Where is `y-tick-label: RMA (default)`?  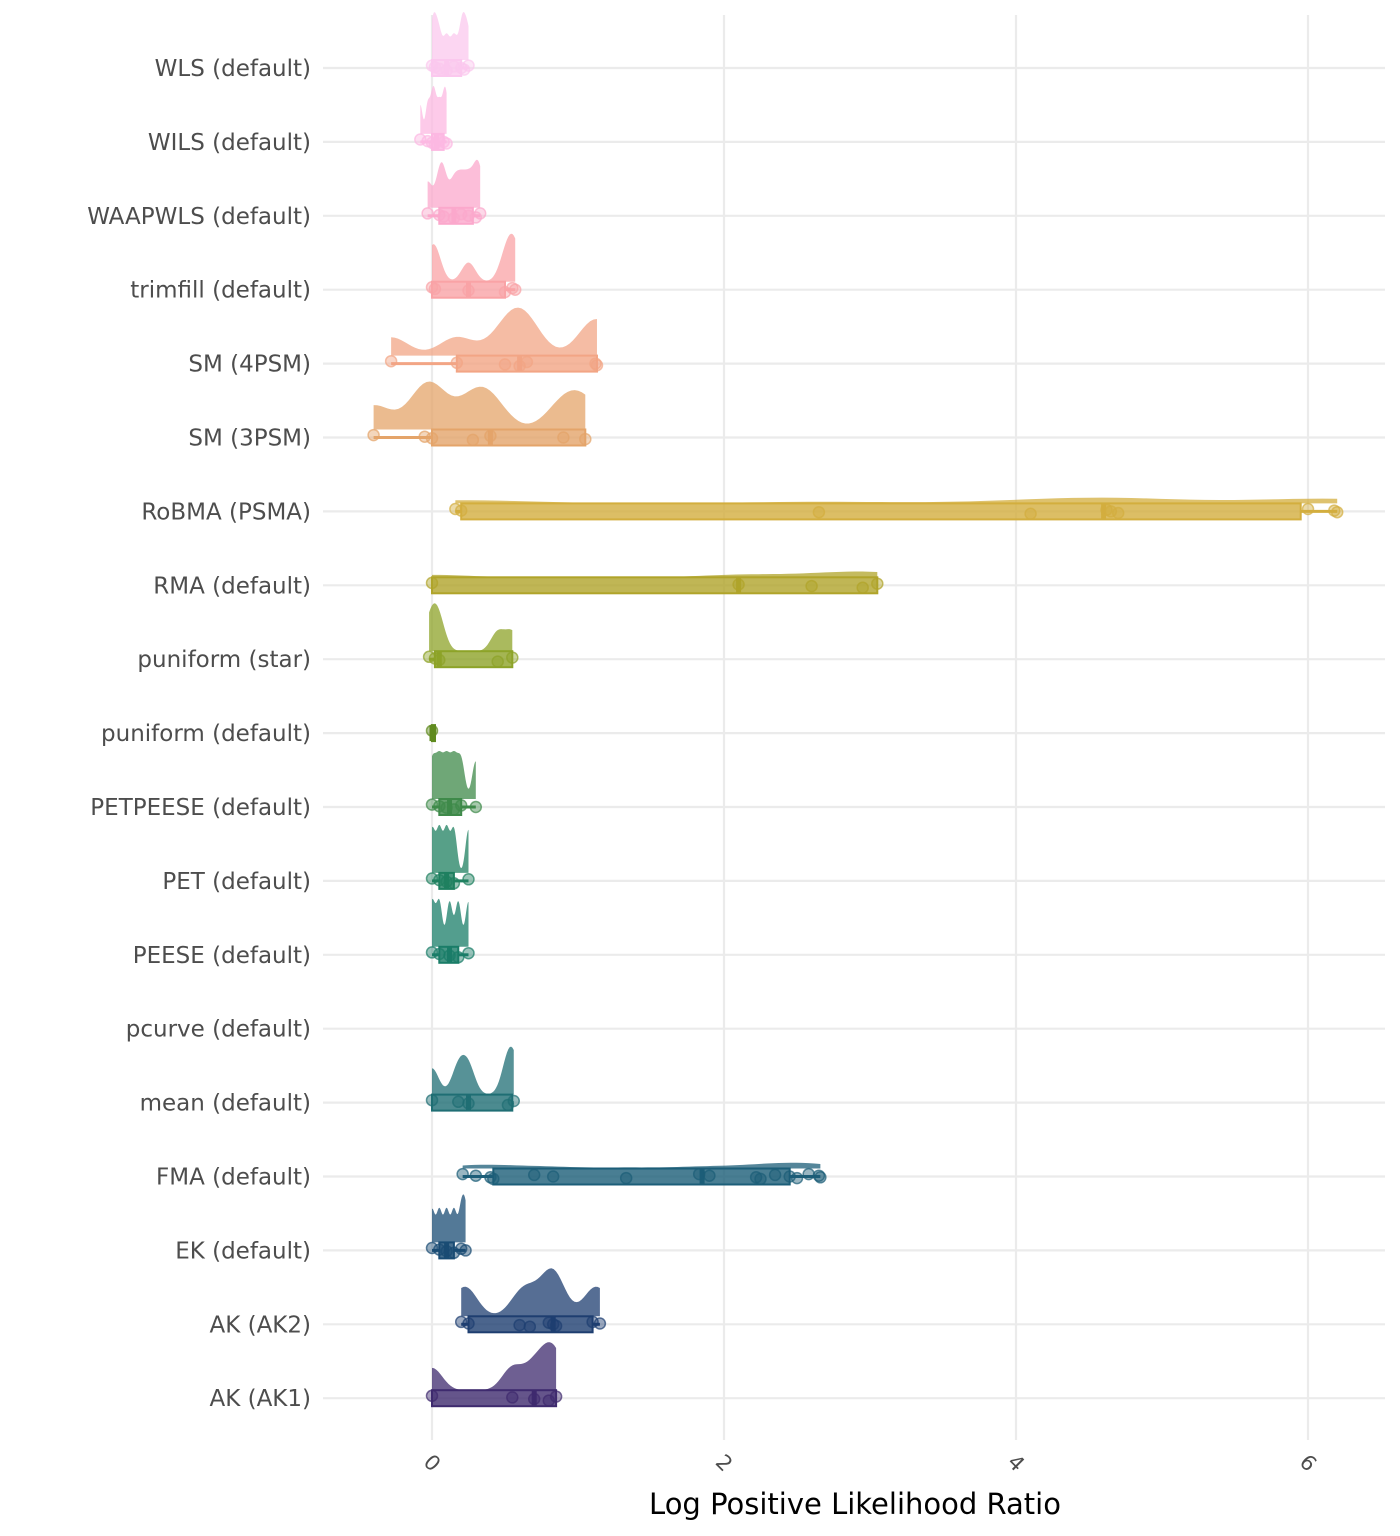
y-tick-label: RMA (default) is located at coordinates (232, 586).